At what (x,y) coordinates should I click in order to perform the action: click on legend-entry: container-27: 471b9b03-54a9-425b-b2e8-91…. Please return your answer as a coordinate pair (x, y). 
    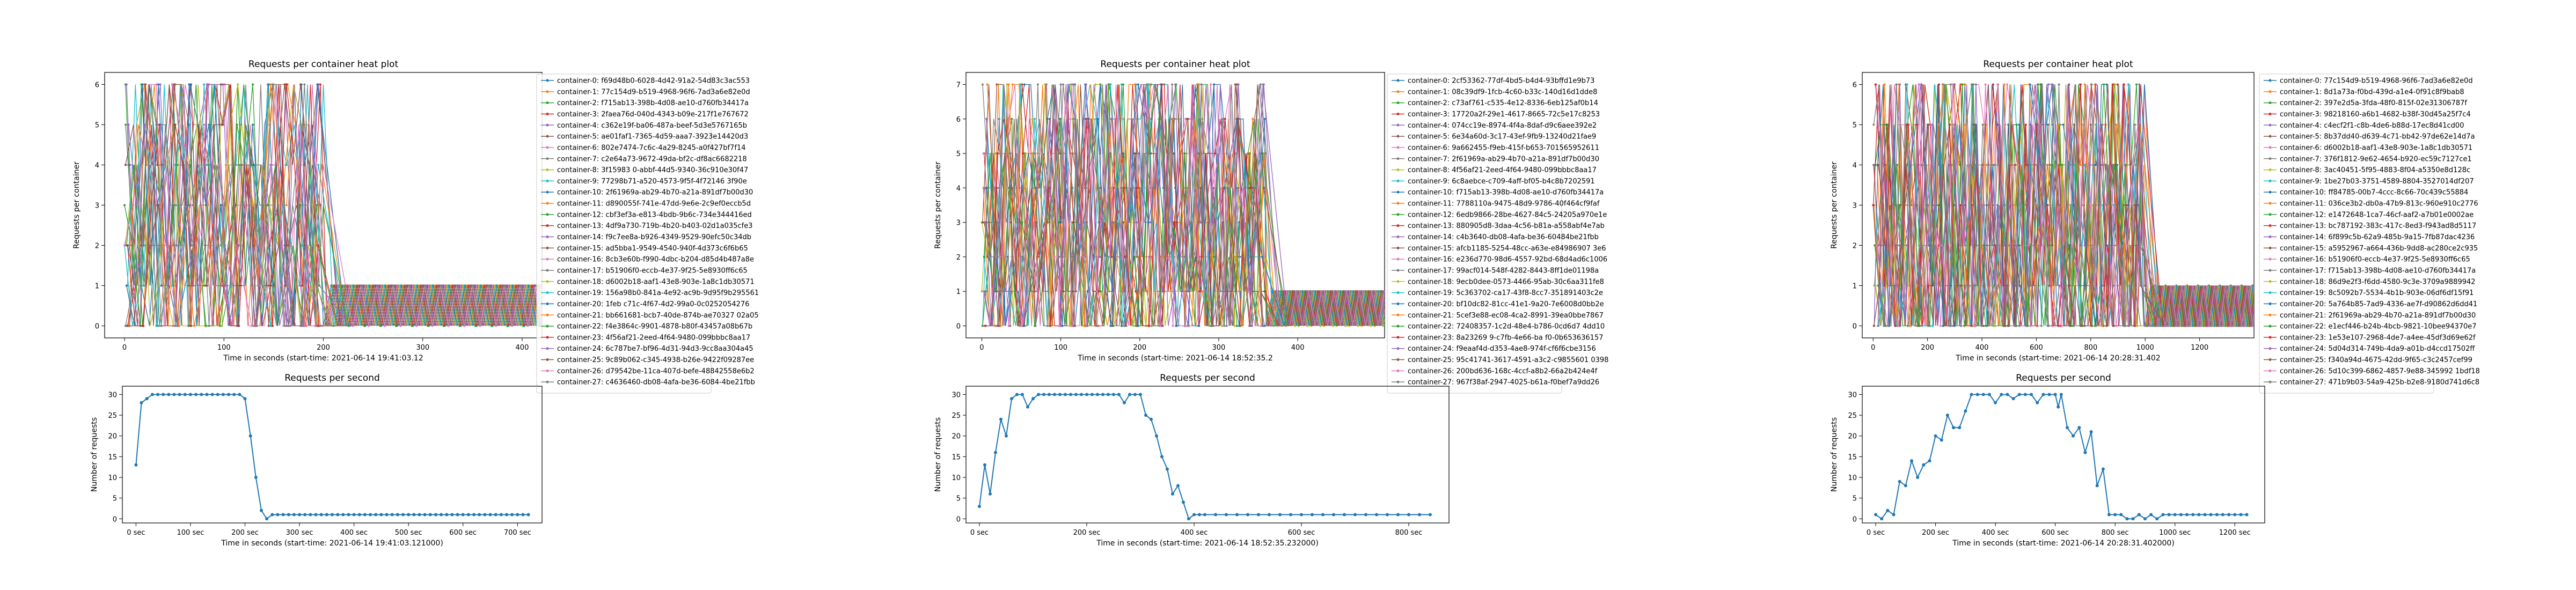
    Looking at the image, I should click on (2379, 383).